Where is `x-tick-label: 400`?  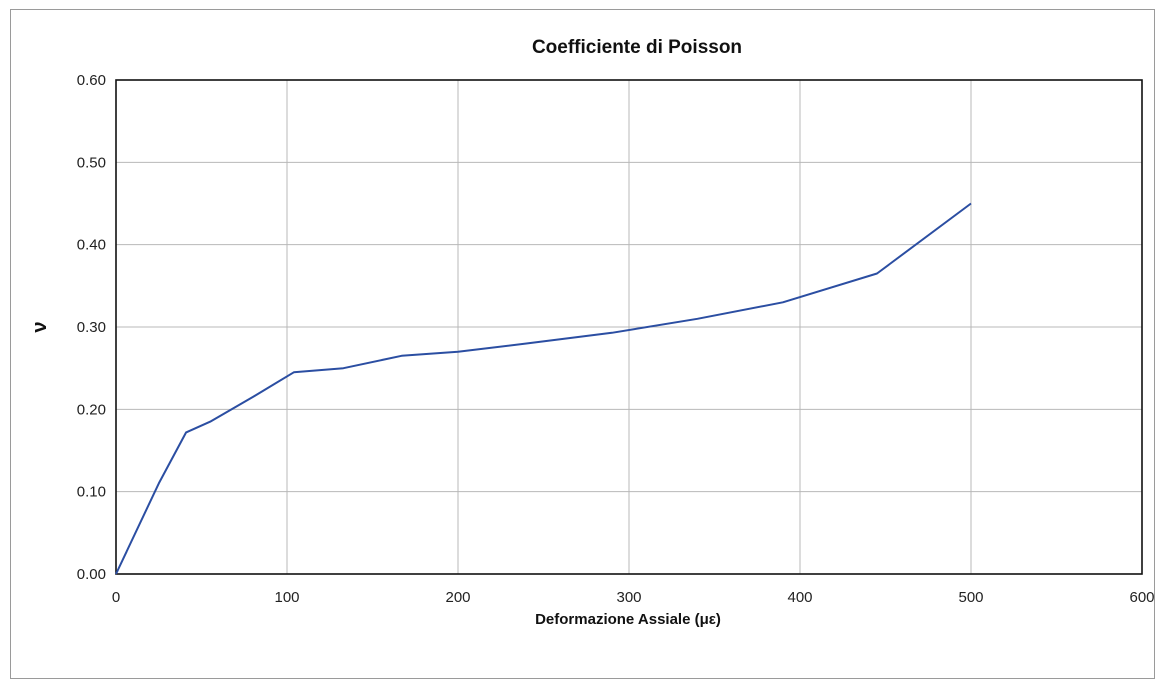
x-tick-label: 400 is located at coordinates (799, 597).